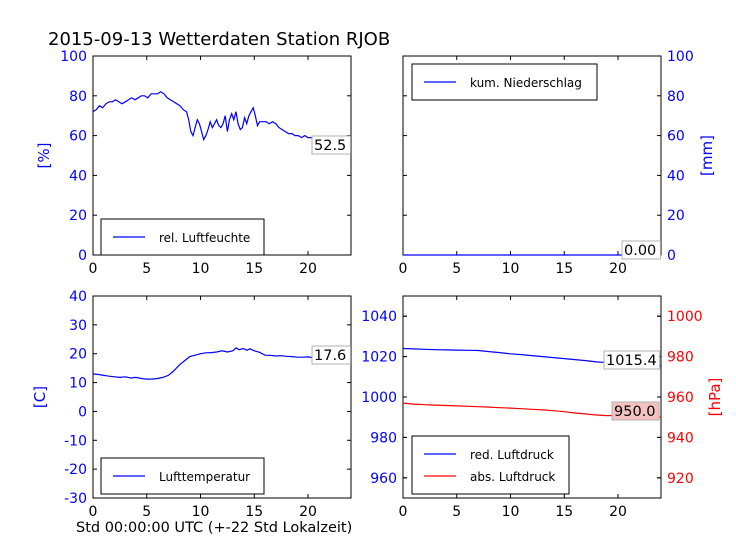 The image size is (736, 556). What do you see at coordinates (680, 57) in the screenshot?
I see `precip-ytick-label: 100` at bounding box center [680, 57].